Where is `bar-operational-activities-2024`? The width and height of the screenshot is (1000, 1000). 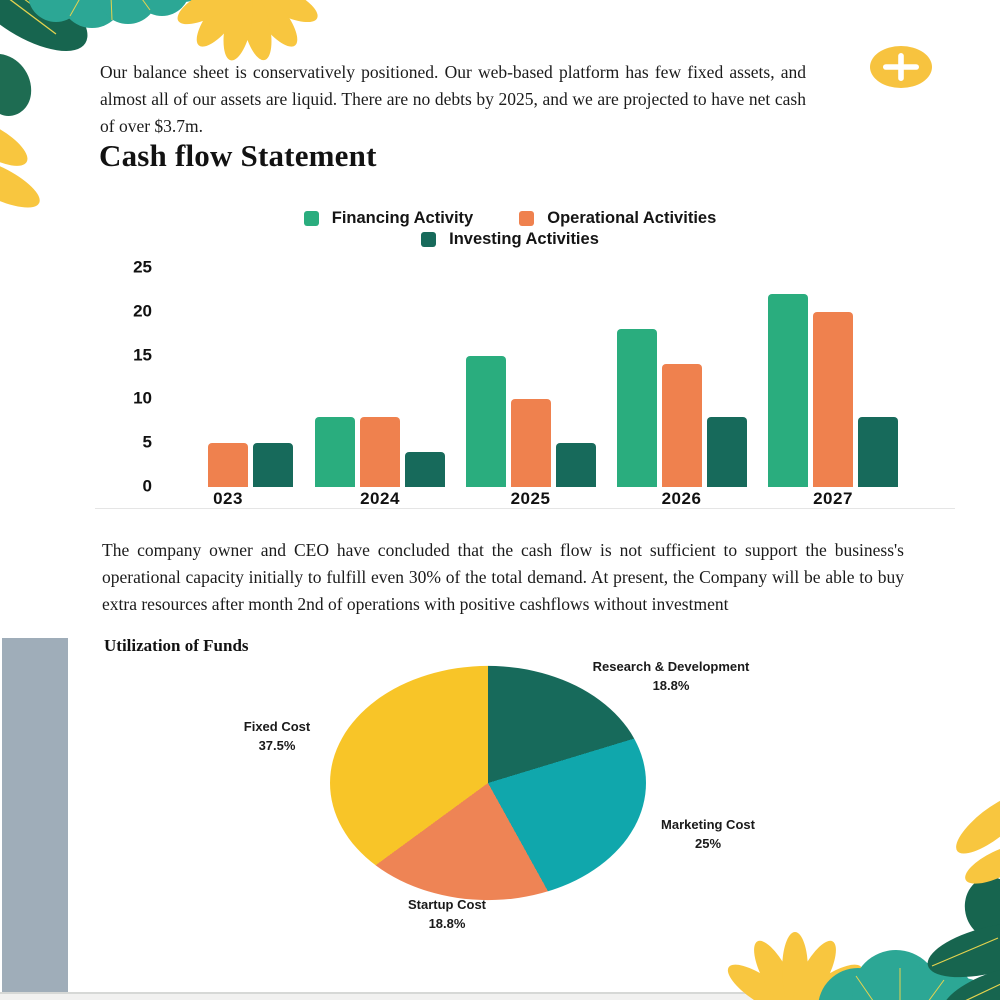
bar-operational-activities-2024 is located at coordinates (380, 451).